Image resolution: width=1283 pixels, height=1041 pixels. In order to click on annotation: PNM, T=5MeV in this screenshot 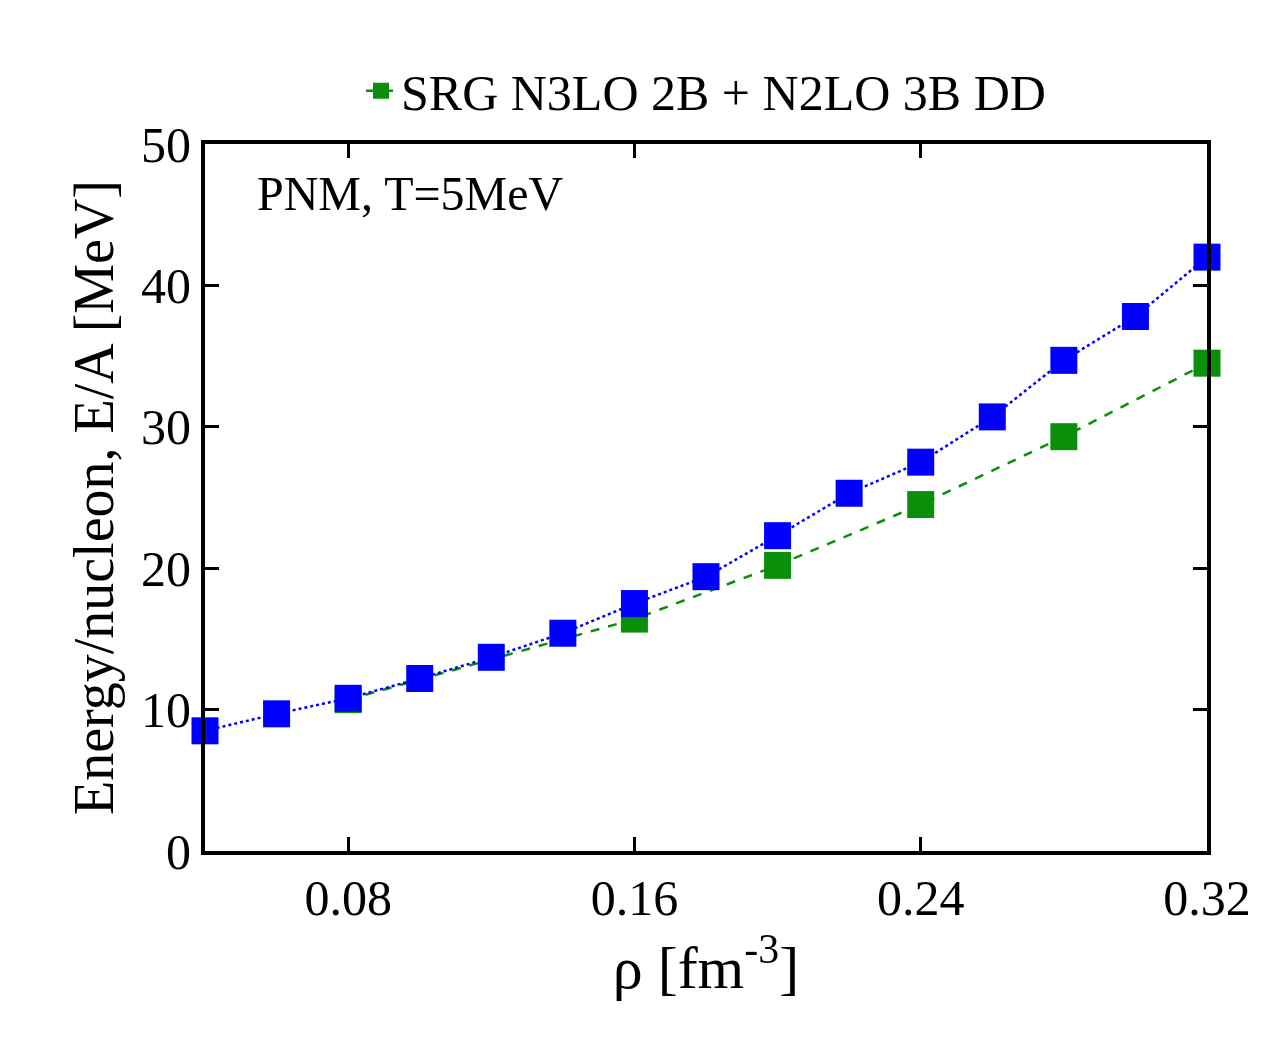, I will do `click(410, 193)`.